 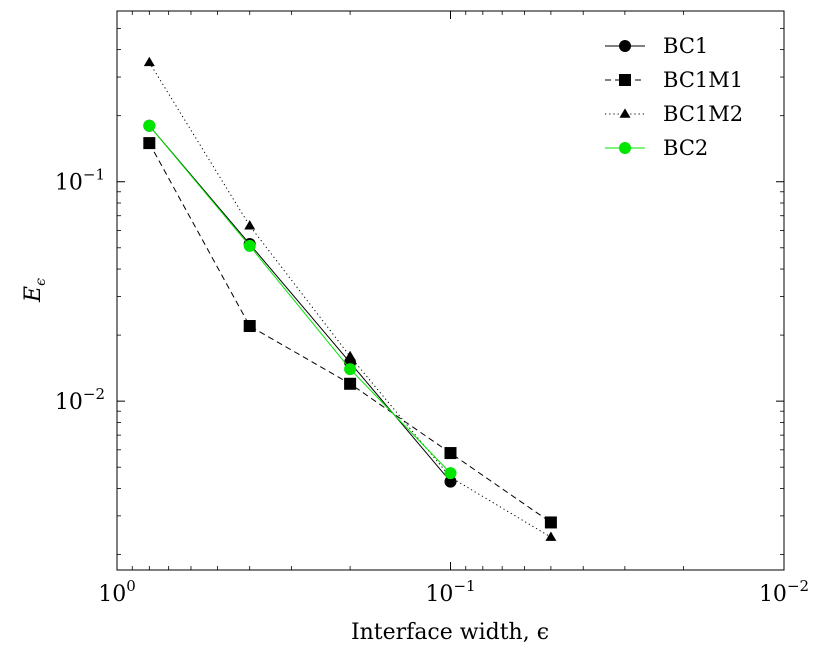 What do you see at coordinates (80, 290) in the screenshot?
I see `y-tick-labels: 10−110−2` at bounding box center [80, 290].